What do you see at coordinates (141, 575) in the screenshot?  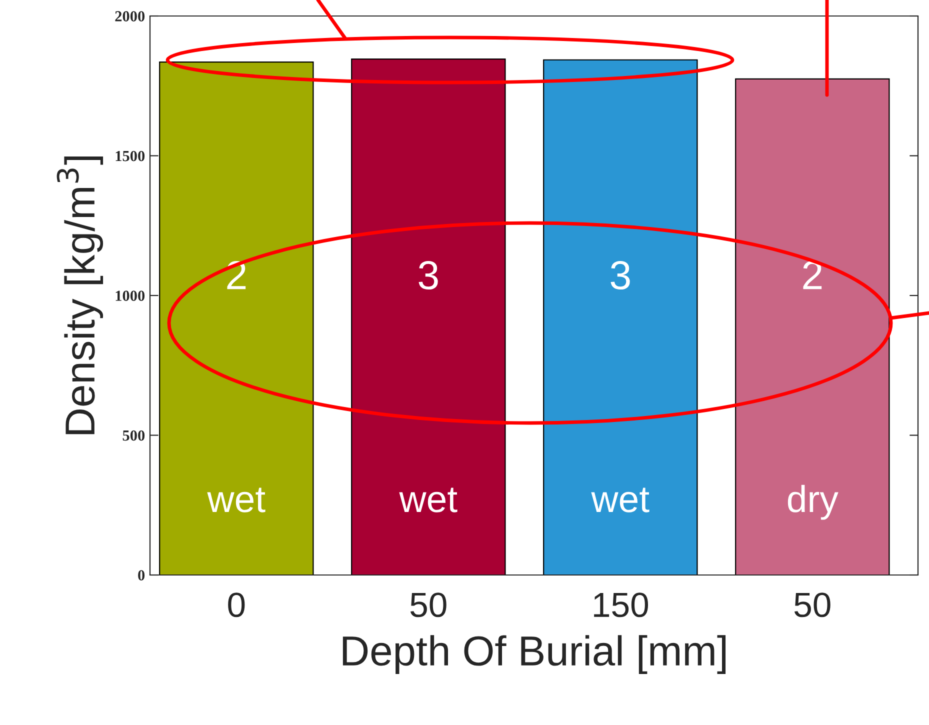 I see `y-tick-label: 0` at bounding box center [141, 575].